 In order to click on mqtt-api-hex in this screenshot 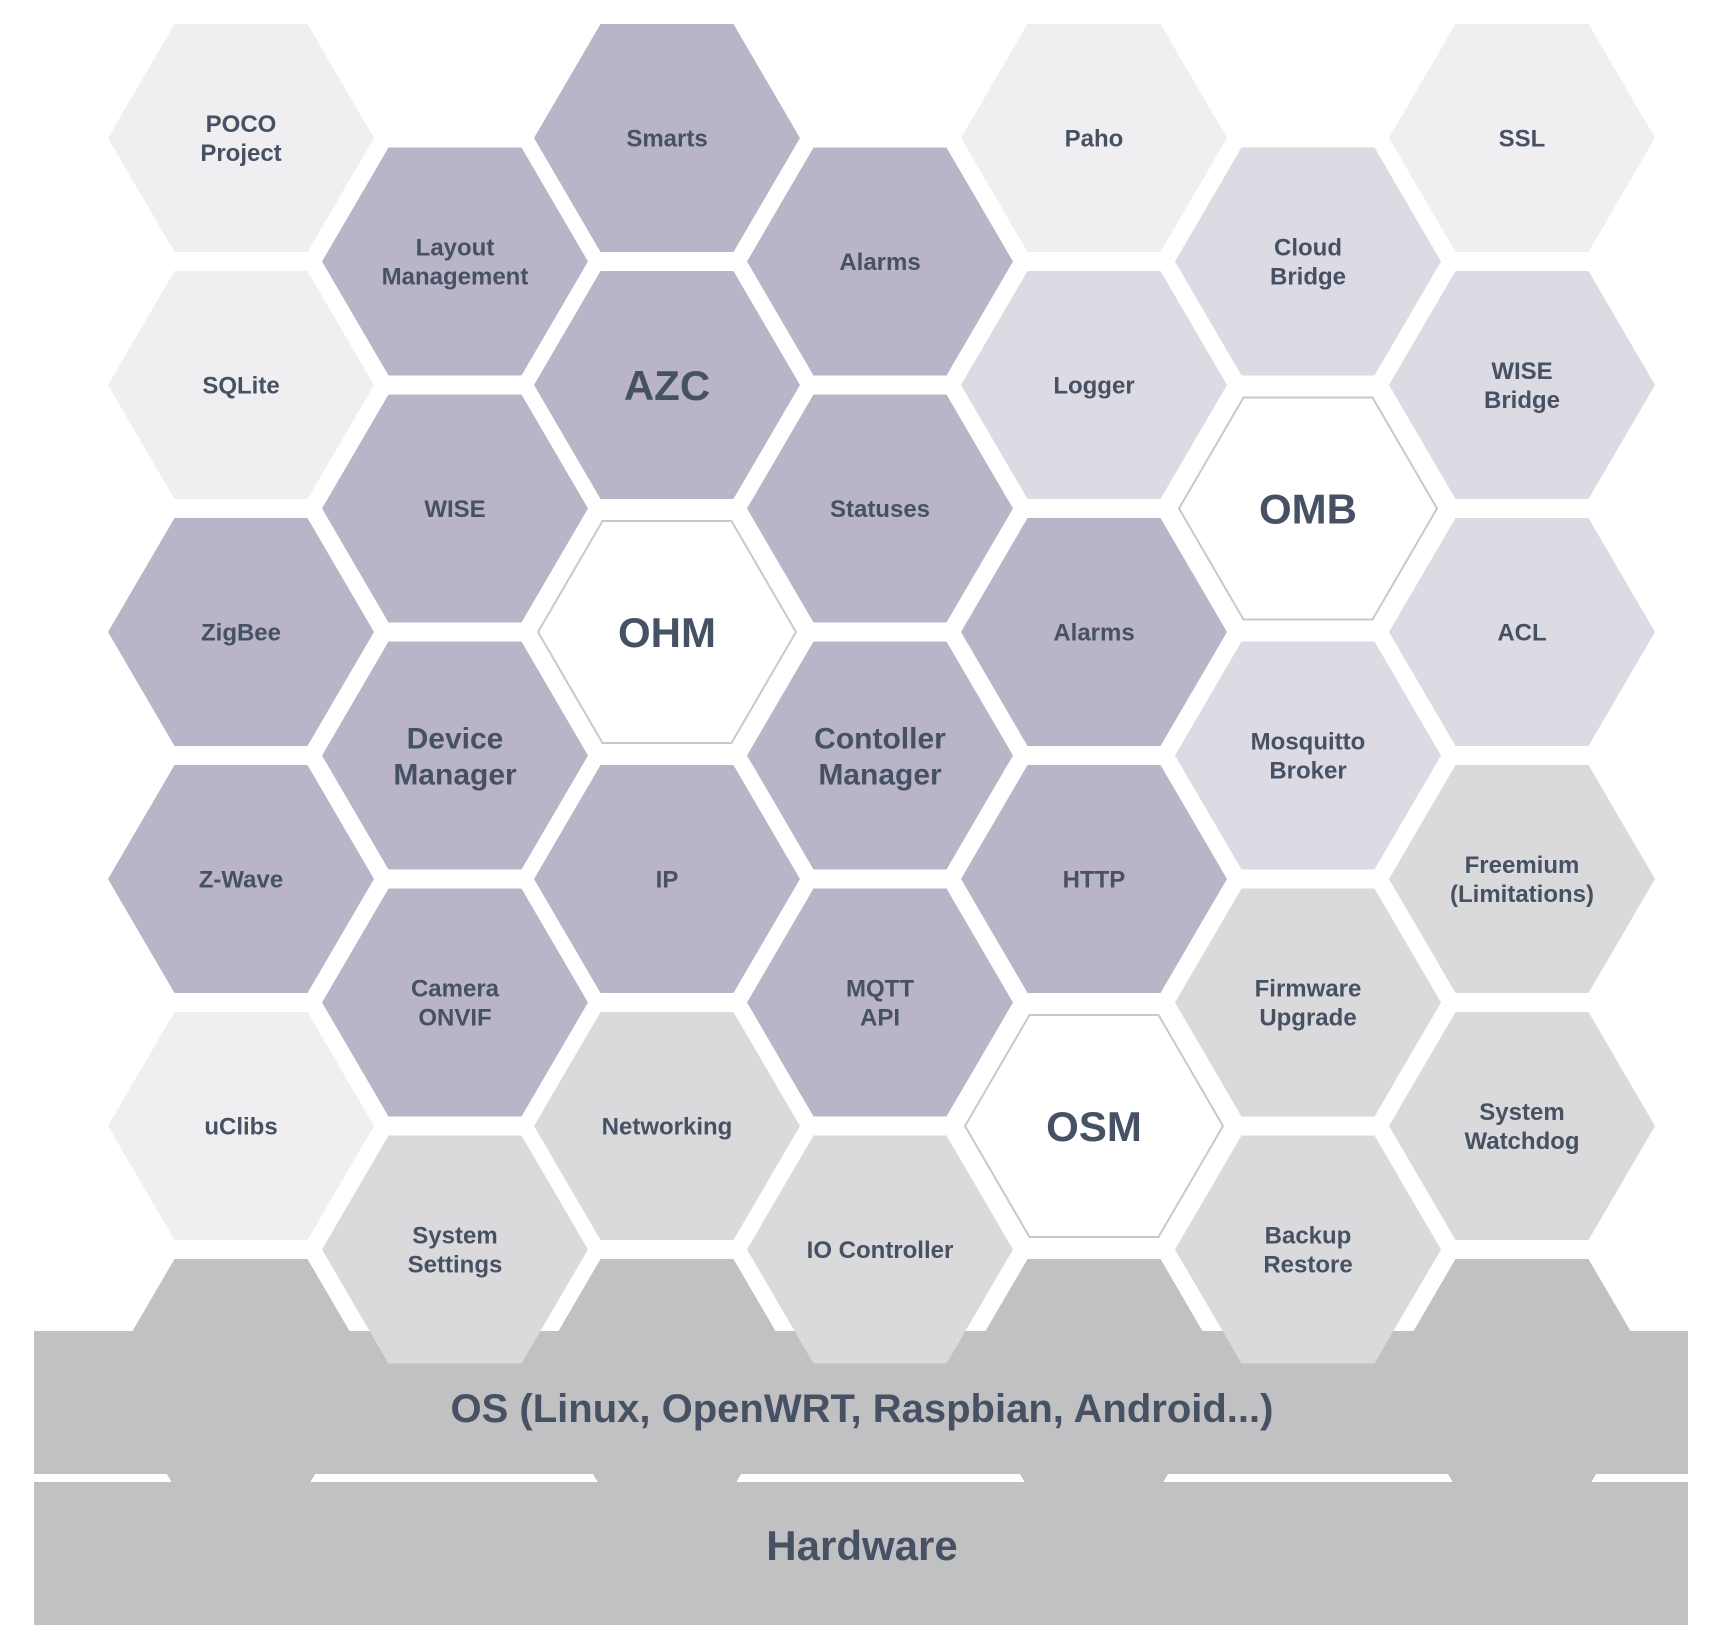, I will do `click(880, 1002)`.